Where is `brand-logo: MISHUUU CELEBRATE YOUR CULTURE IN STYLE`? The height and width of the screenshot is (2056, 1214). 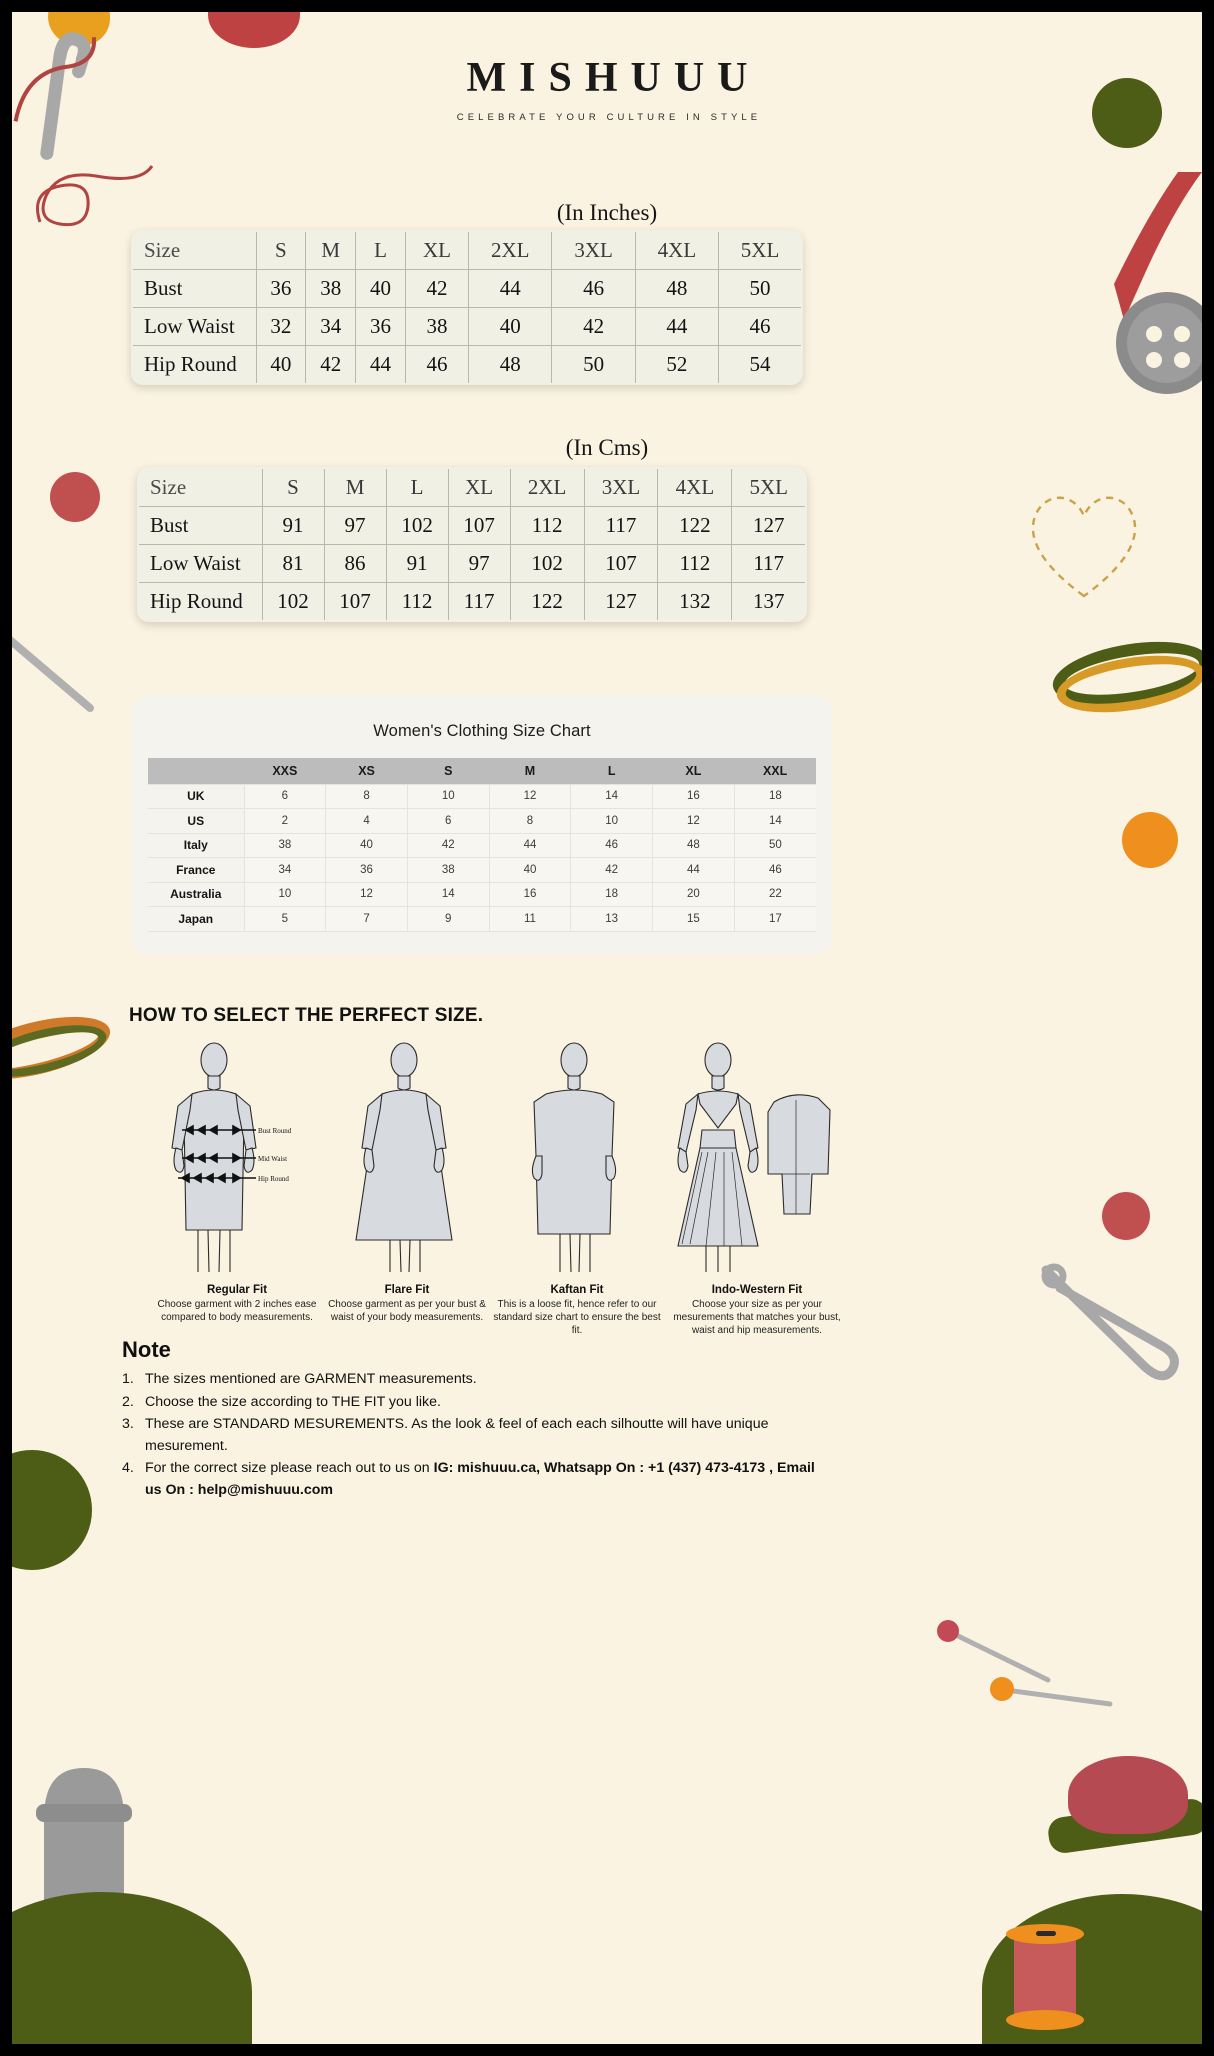
brand-logo: MISHUUU CELEBRATE YOUR CULTURE IN STYLE is located at coordinates (607, 88).